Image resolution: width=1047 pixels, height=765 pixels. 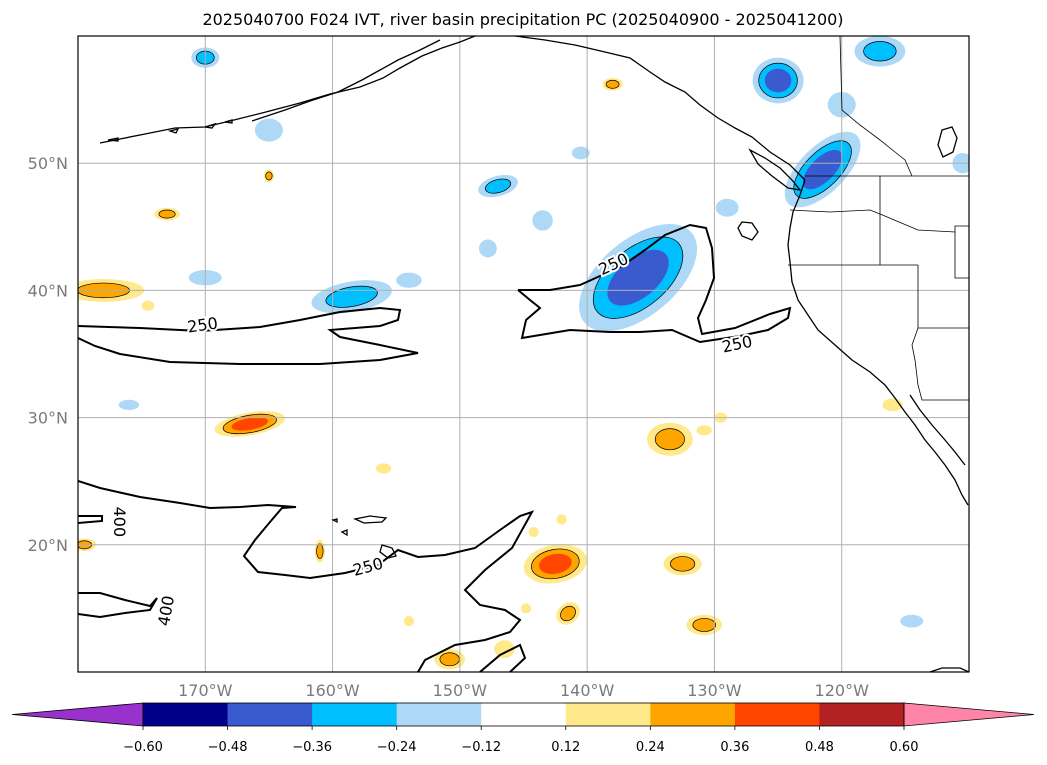 I want to click on colorbar-outline, so click(x=523, y=714).